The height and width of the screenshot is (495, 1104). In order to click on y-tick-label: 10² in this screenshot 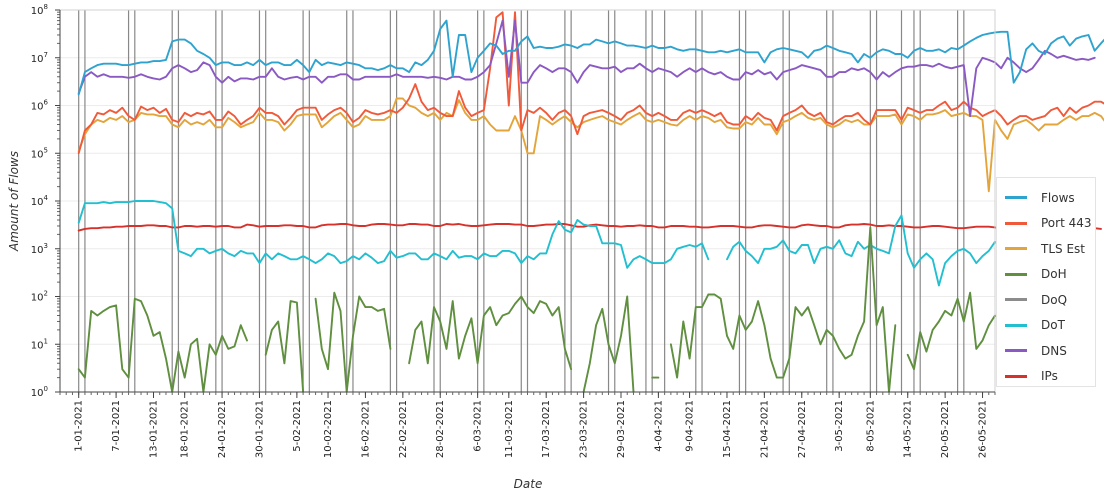, I will do `click(39, 297)`.